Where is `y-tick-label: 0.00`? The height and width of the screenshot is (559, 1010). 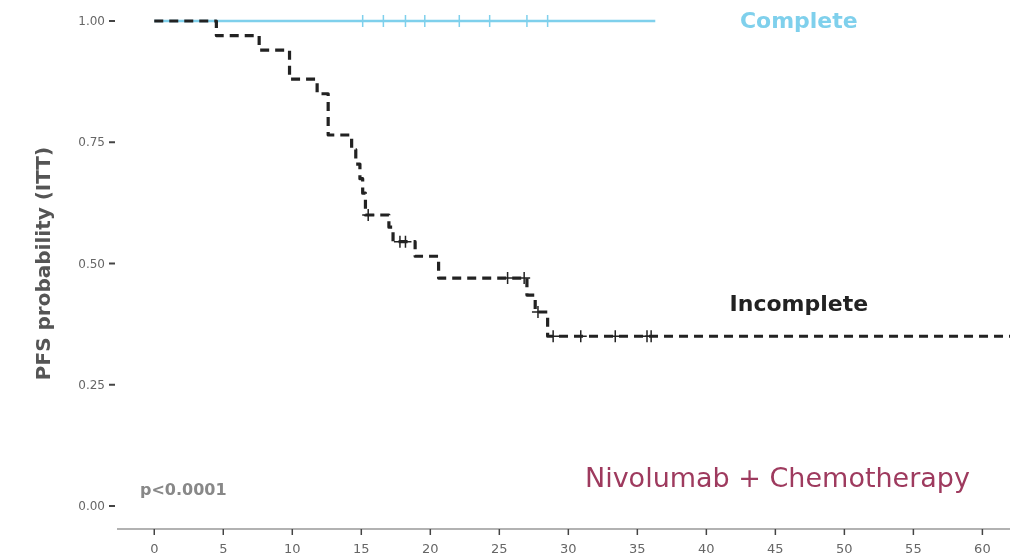 y-tick-label: 0.00 is located at coordinates (91, 506).